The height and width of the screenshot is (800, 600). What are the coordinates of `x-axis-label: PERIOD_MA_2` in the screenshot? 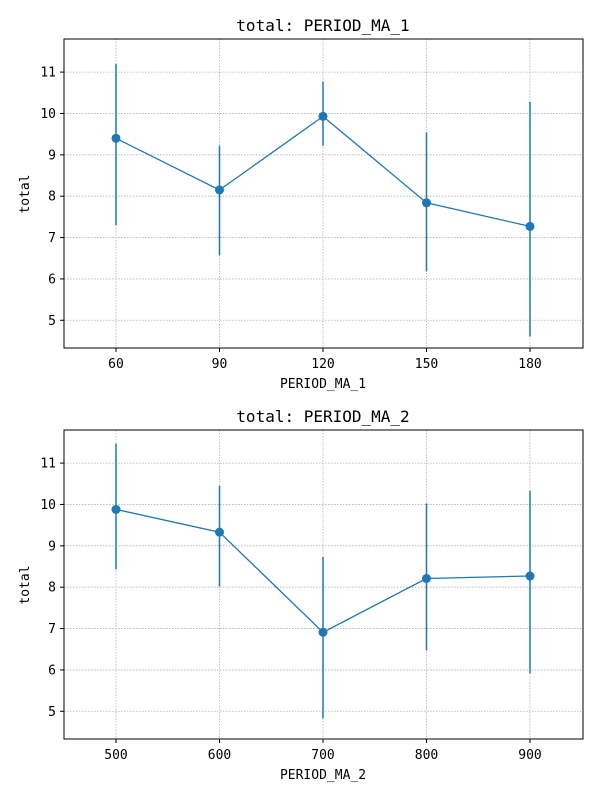 It's located at (323, 775).